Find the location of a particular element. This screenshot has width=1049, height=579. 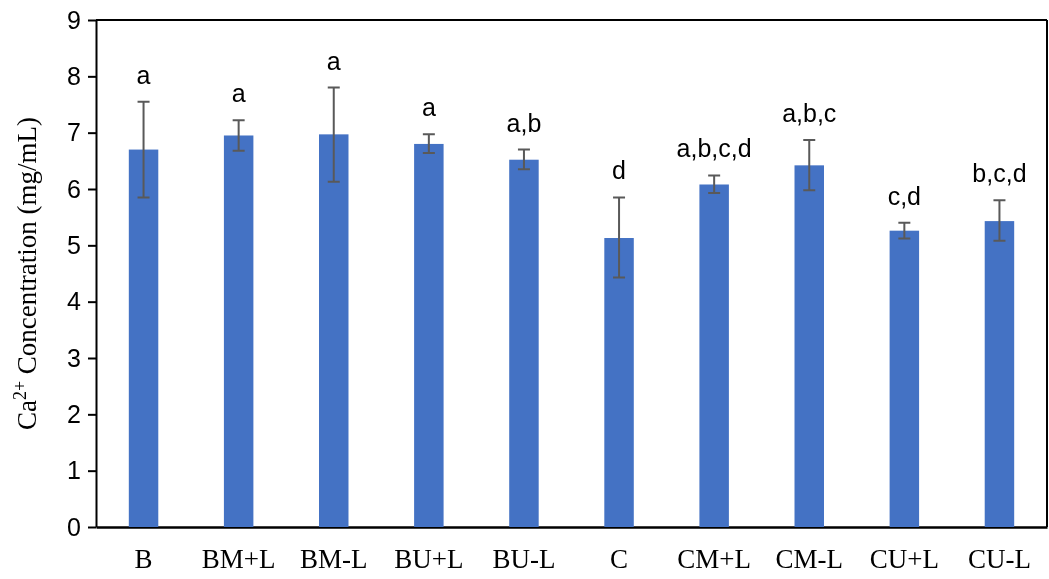

x-tick-label: C is located at coordinates (619, 558).